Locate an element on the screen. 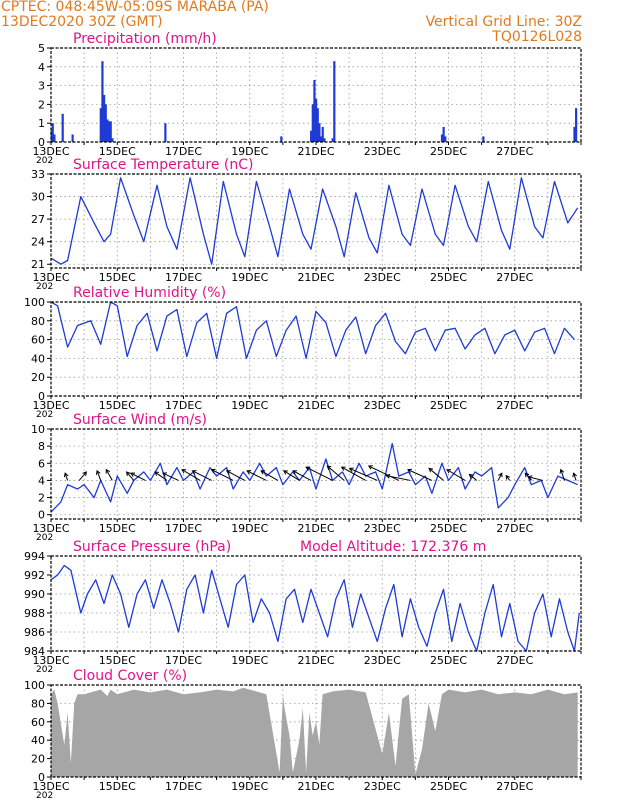 The width and height of the screenshot is (618, 800). series-line is located at coordinates (312, 330).